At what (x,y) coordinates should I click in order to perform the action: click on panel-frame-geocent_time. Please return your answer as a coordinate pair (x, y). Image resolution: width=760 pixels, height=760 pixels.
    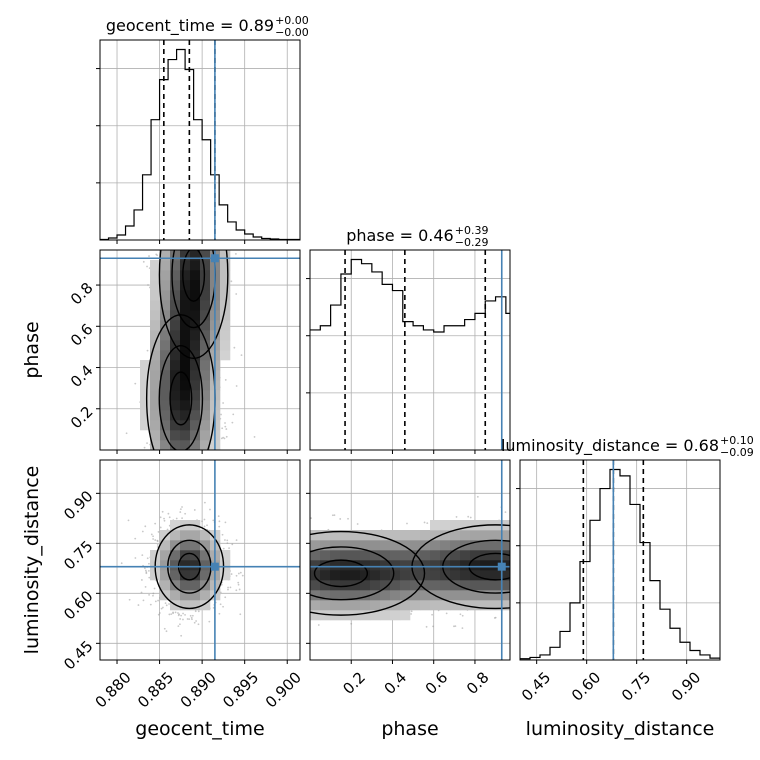
    Looking at the image, I should click on (200, 140).